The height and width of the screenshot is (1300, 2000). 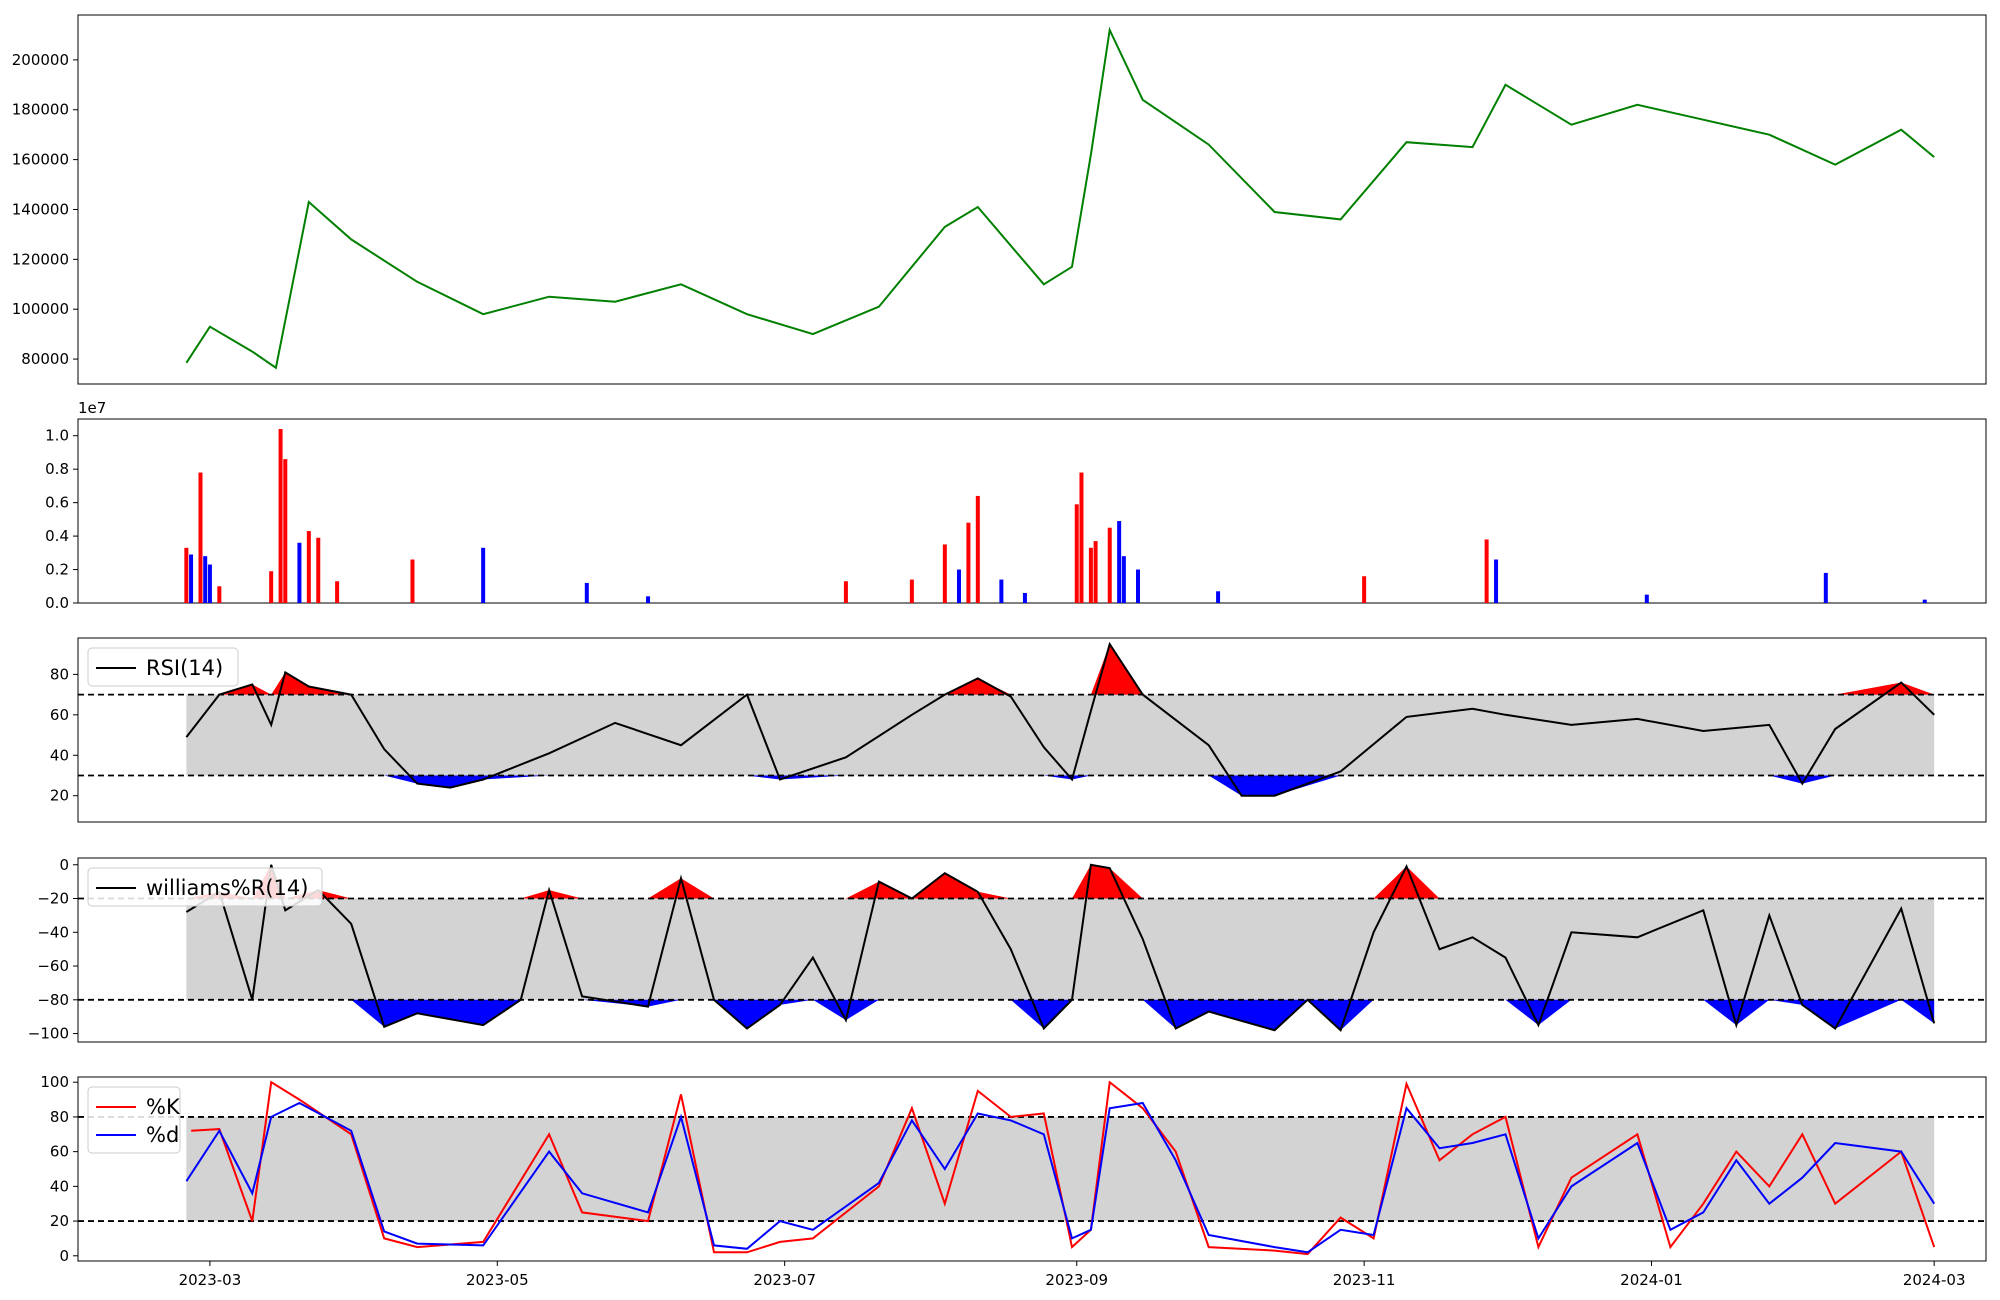 What do you see at coordinates (40, 259) in the screenshot?
I see `price-ytick-label: 120000` at bounding box center [40, 259].